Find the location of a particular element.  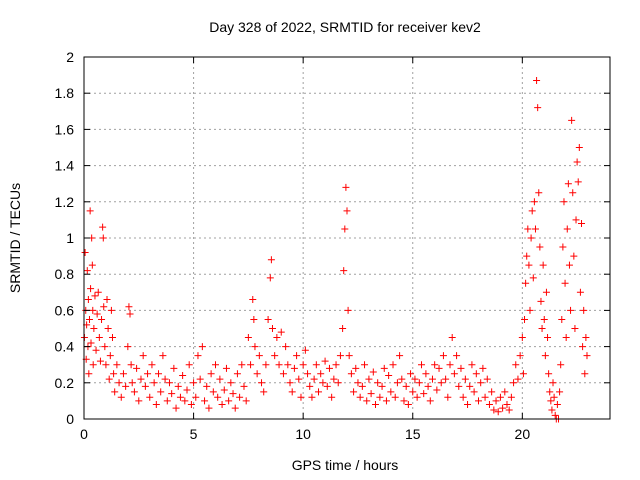

x-axis-label: GPS time / hours is located at coordinates (345, 465).